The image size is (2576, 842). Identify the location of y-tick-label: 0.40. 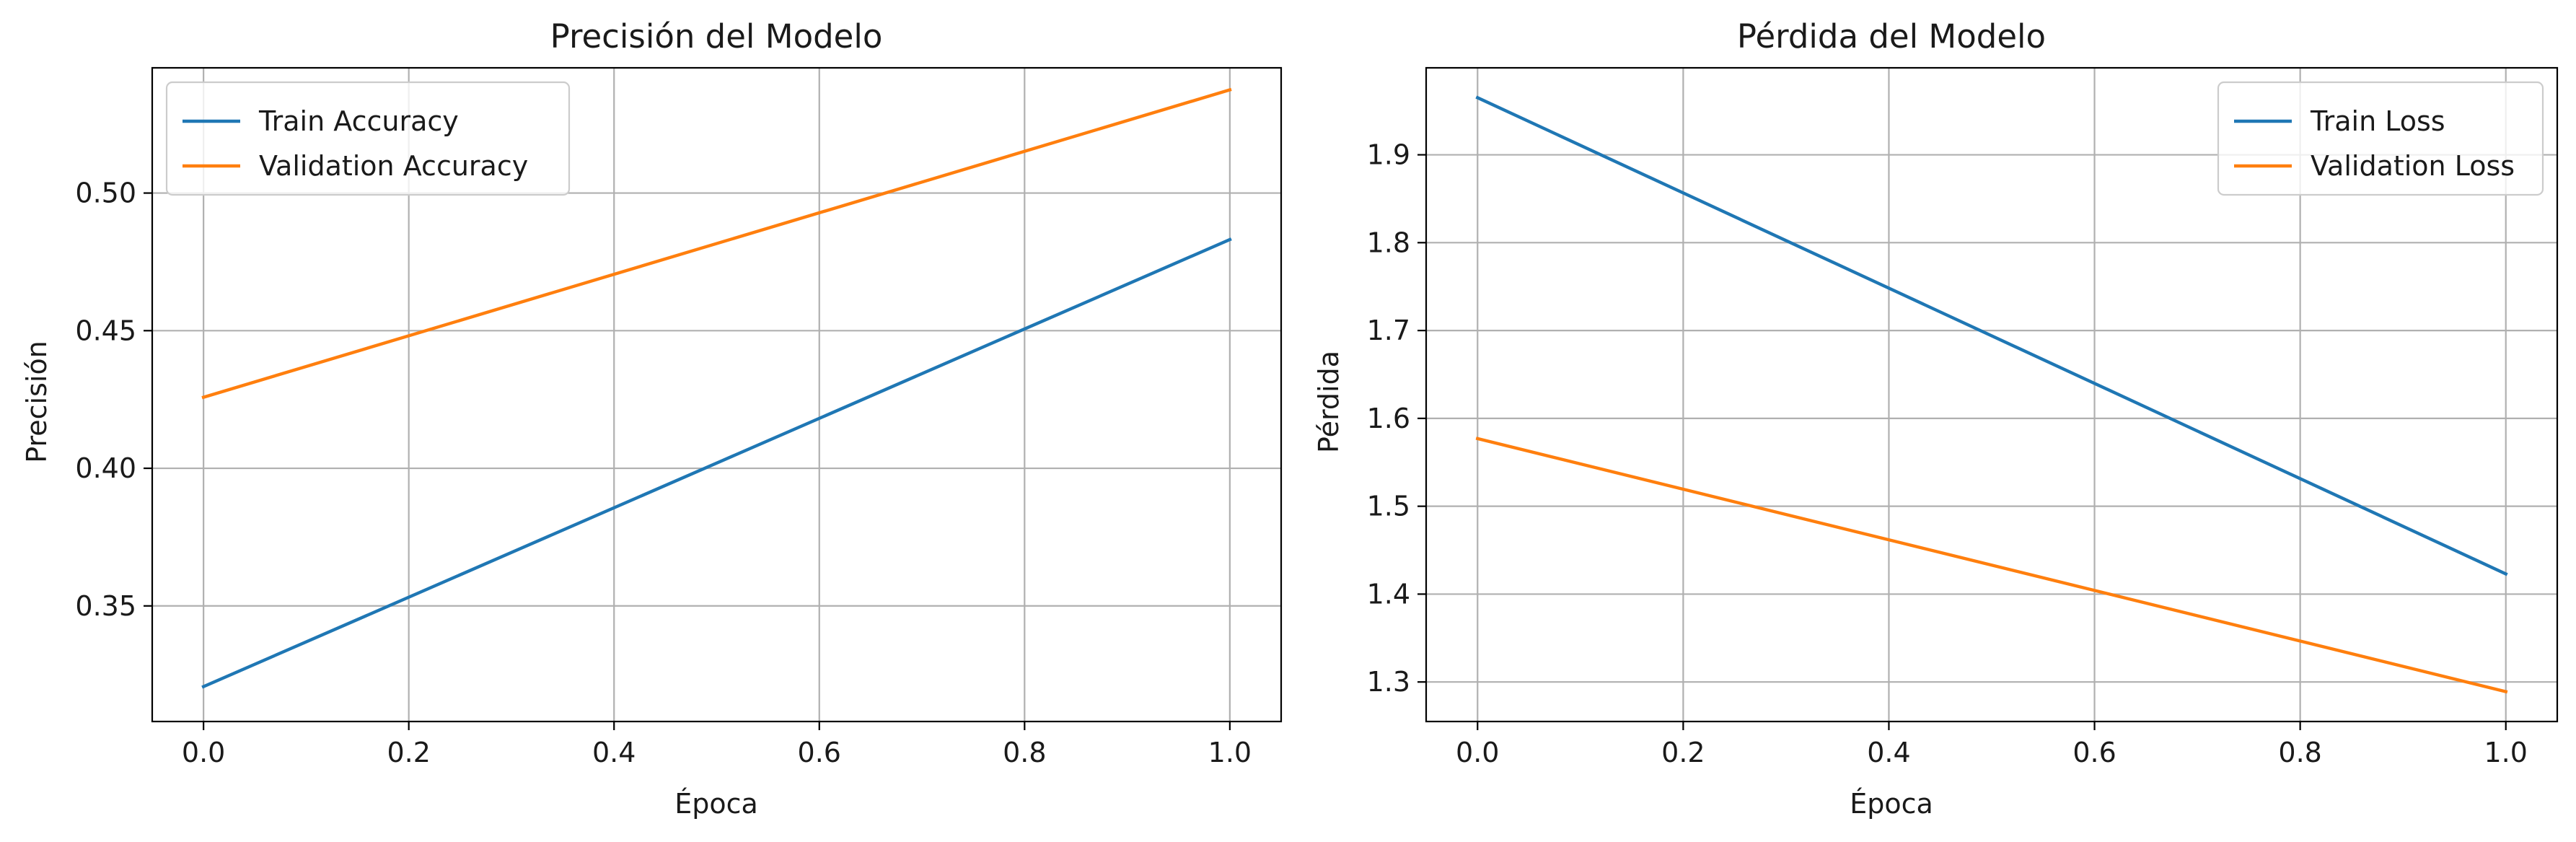
(105, 468).